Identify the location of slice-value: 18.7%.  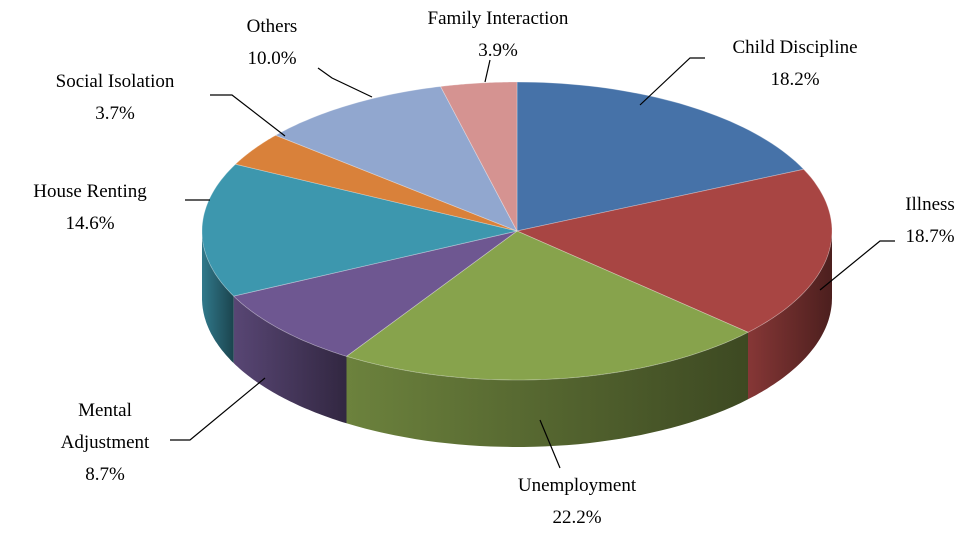
(930, 236).